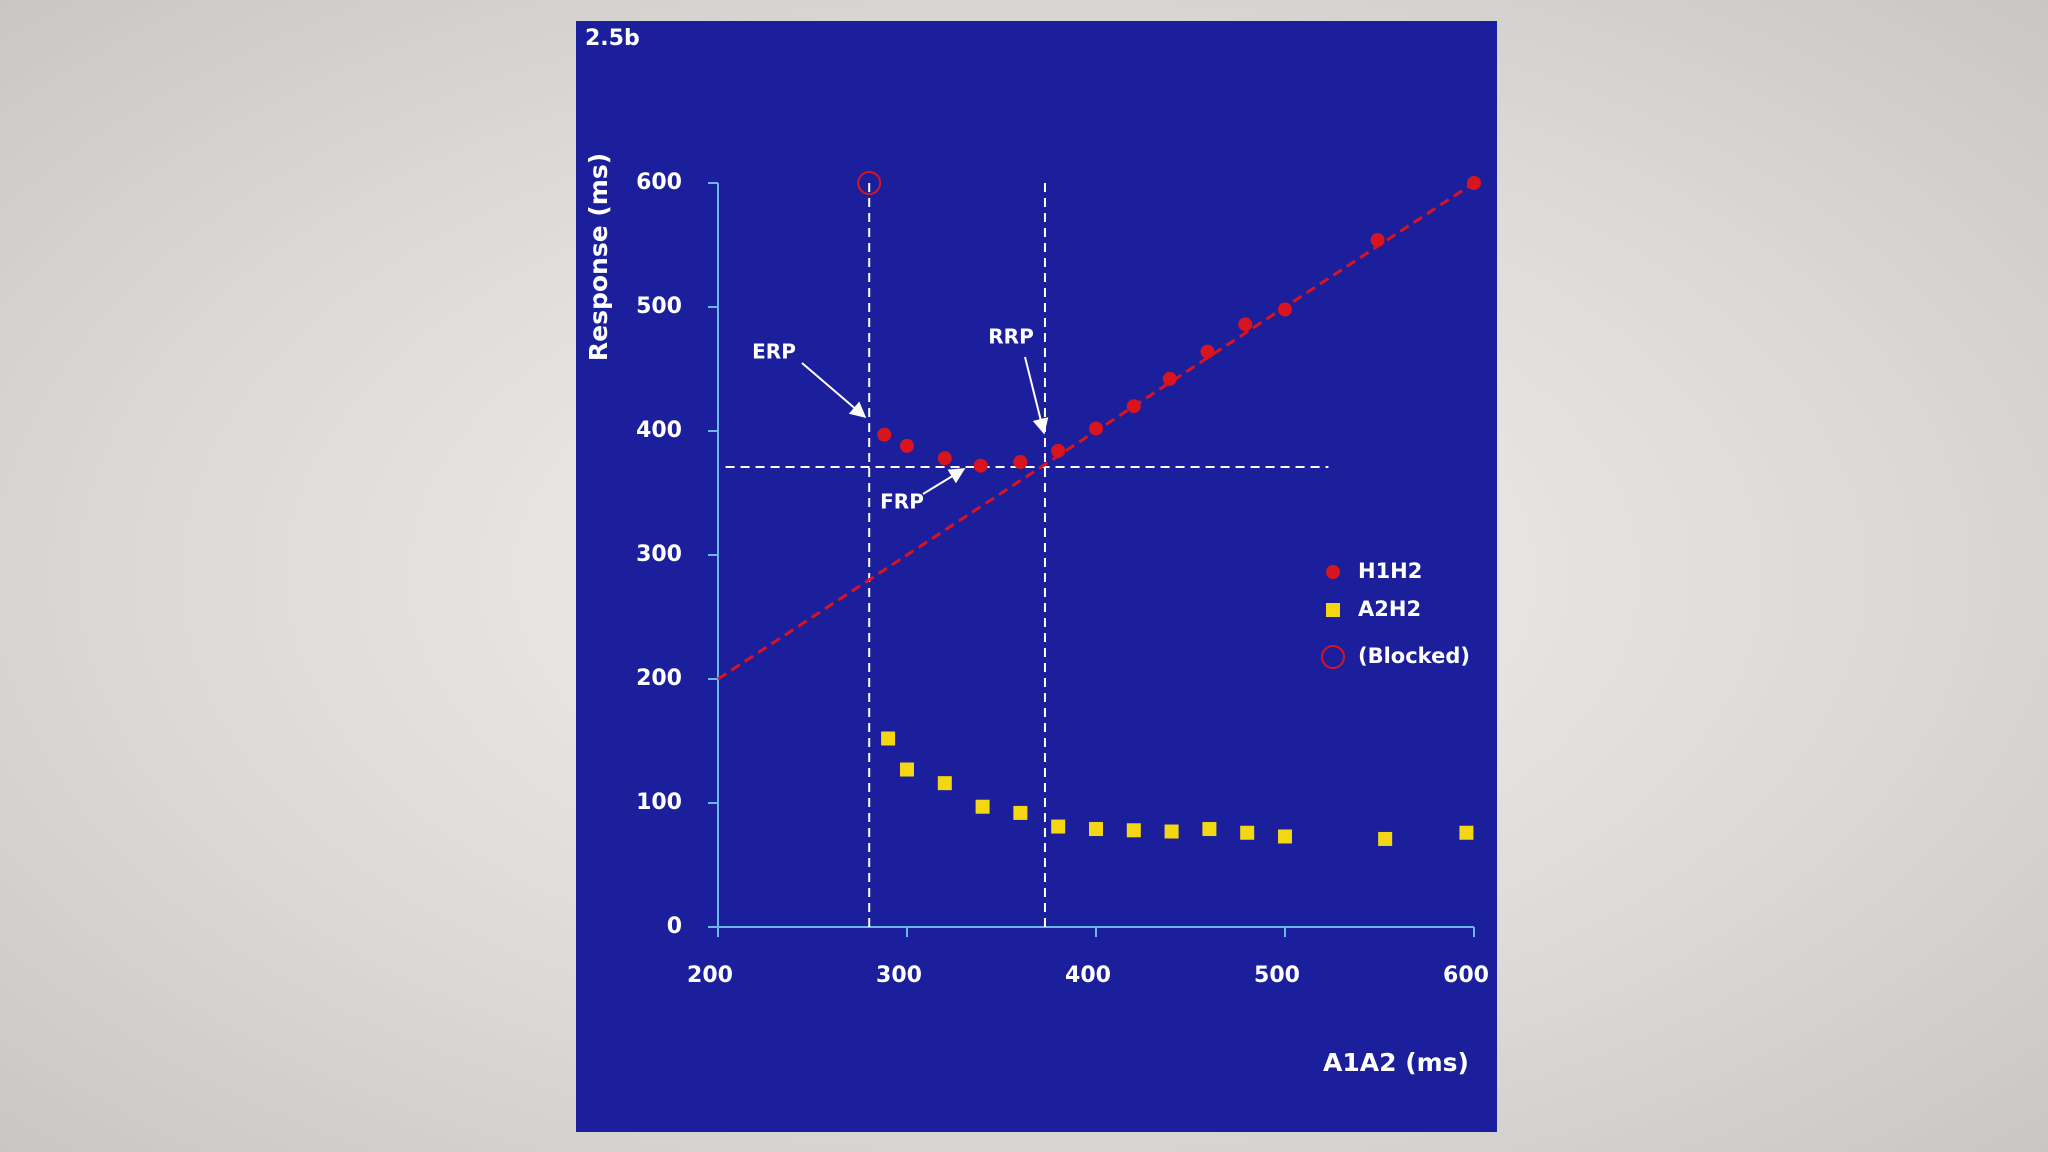 The width and height of the screenshot is (2048, 1152). What do you see at coordinates (902, 502) in the screenshot?
I see `annotation: FRP` at bounding box center [902, 502].